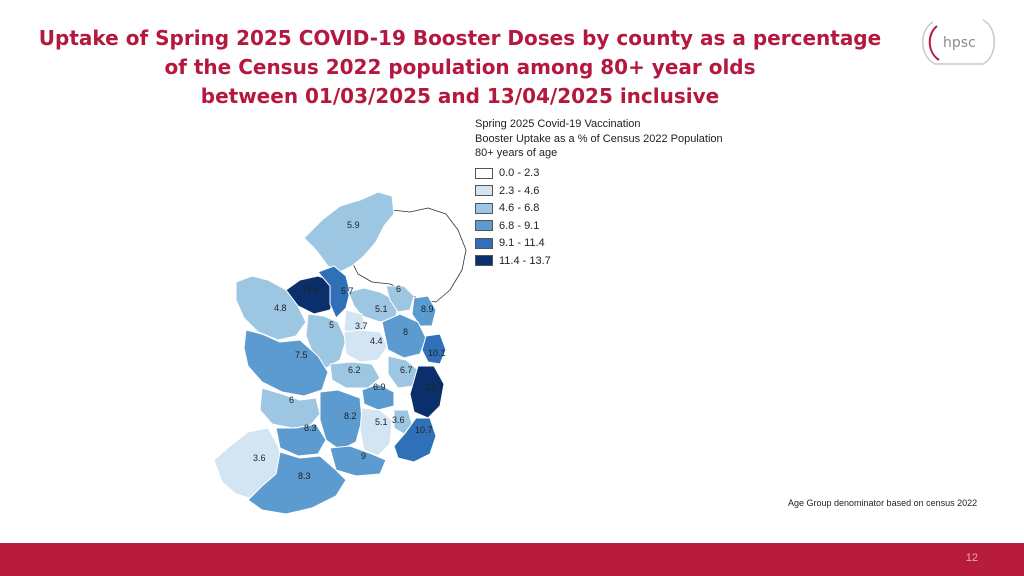 The height and width of the screenshot is (576, 1024). I want to click on legend-title-line-1: Spring 2025 Covid-19 Vaccination, so click(558, 124).